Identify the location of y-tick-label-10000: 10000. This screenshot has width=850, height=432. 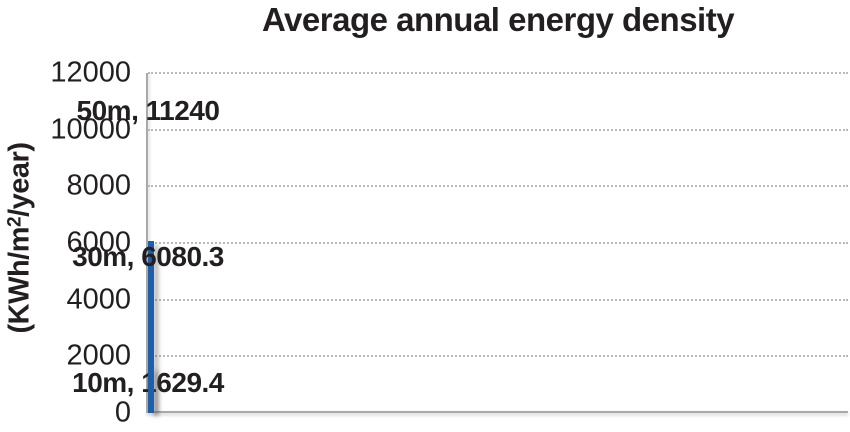
(90, 129).